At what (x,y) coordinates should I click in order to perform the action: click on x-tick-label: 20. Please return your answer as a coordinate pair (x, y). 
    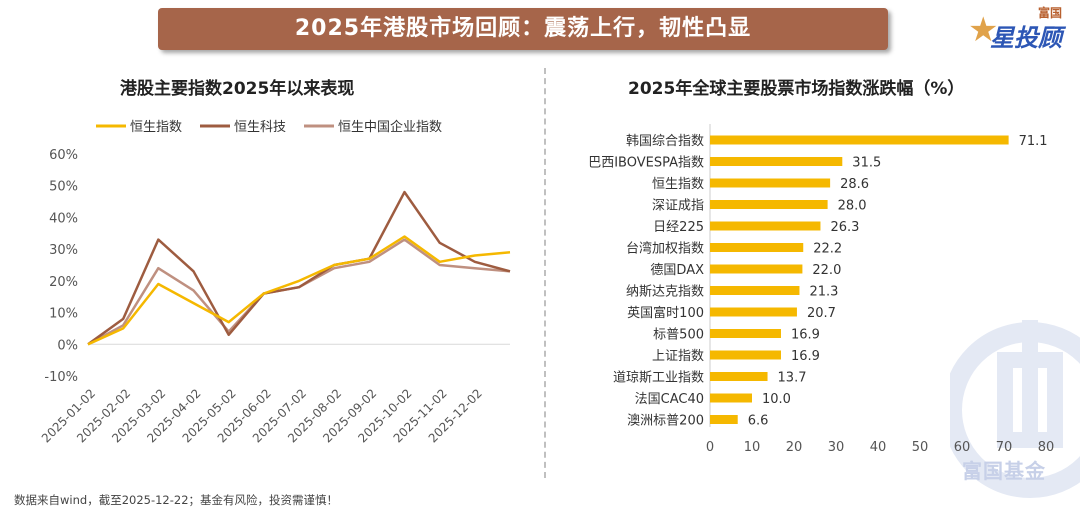
    Looking at the image, I should click on (794, 447).